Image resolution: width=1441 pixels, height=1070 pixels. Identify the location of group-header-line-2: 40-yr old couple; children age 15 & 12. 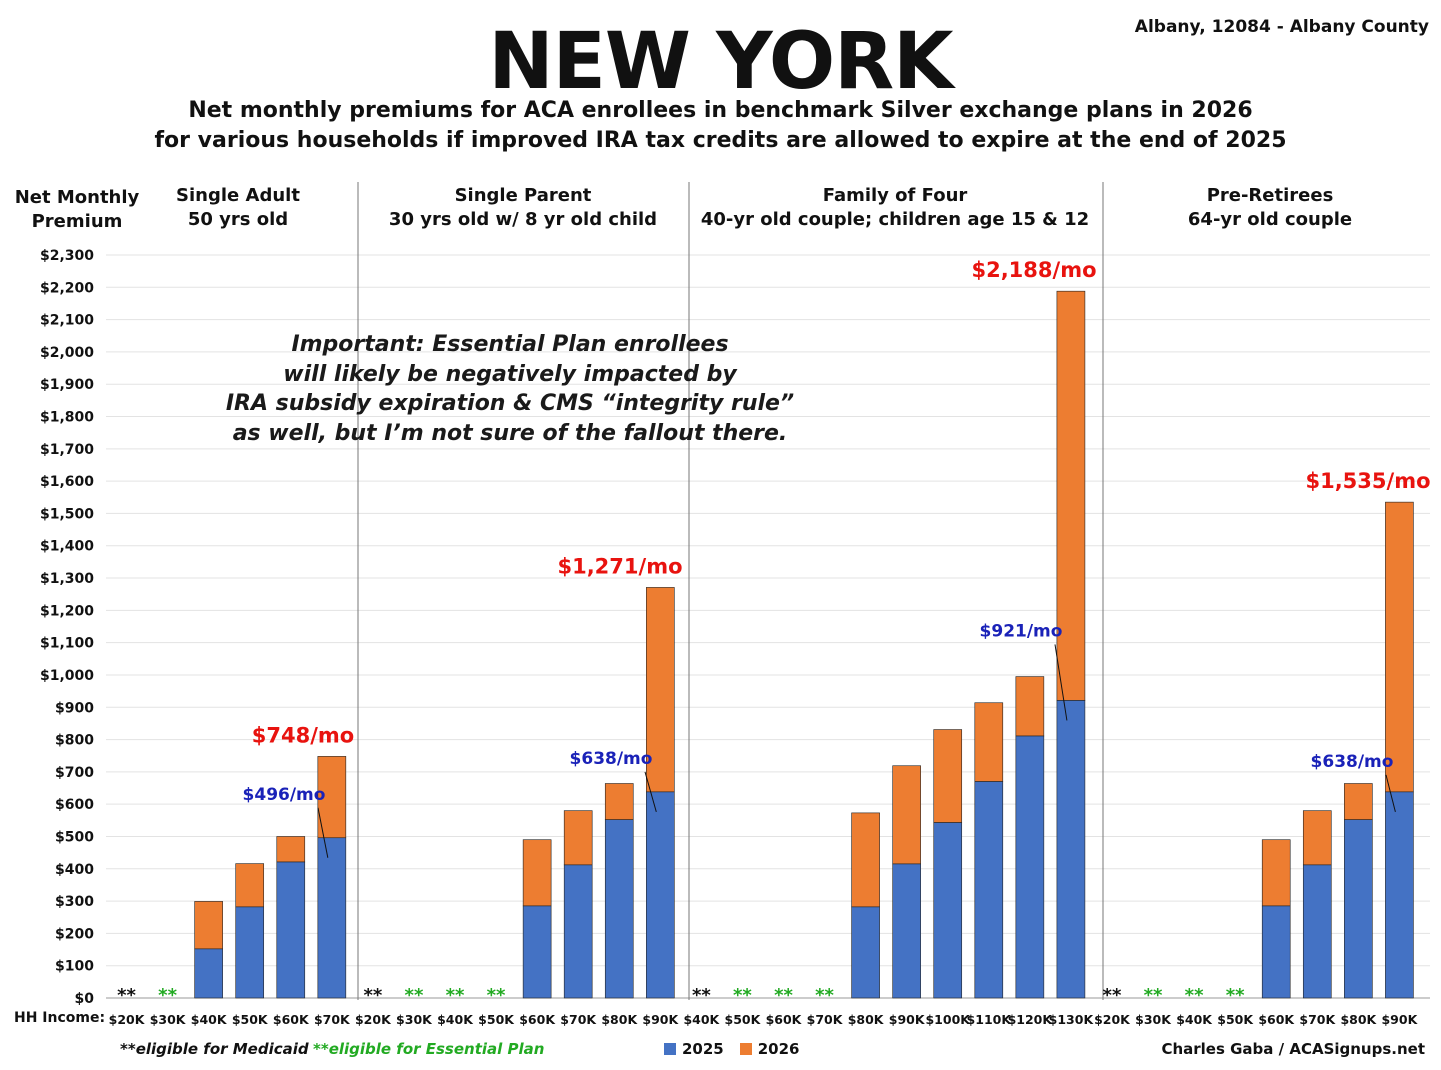
(895, 219).